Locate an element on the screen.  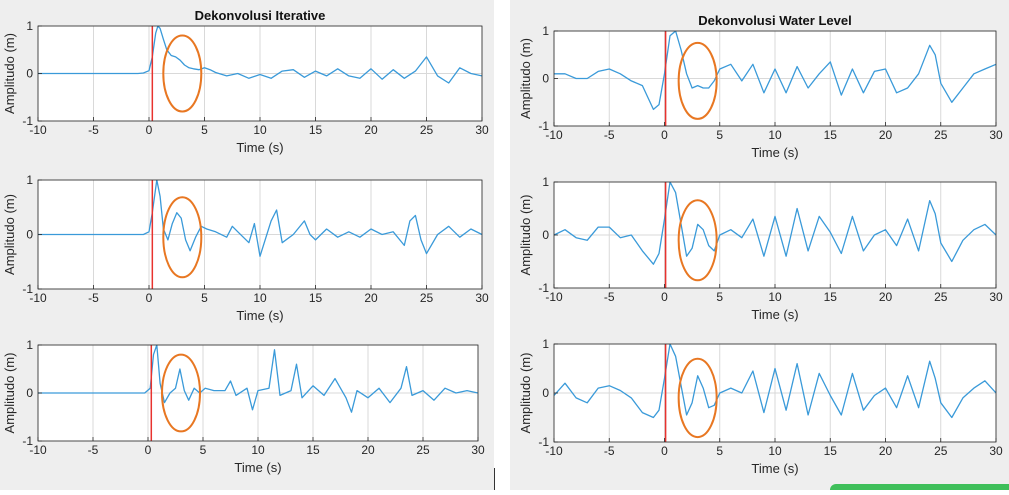
chart-title: Dekonvolusi Iterative is located at coordinates (260, 15).